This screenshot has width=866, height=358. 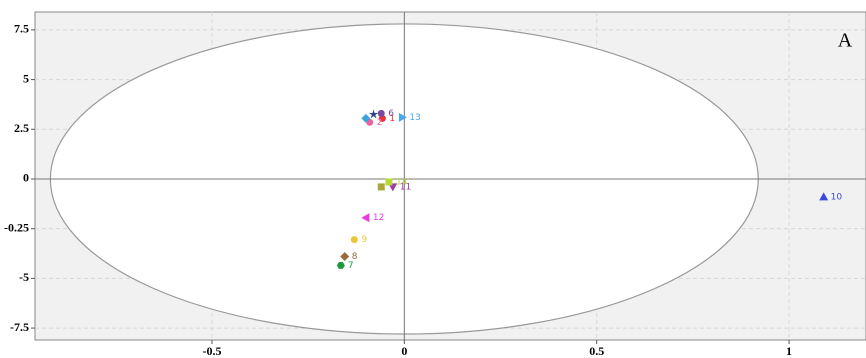 I want to click on point-label: 2, so click(x=380, y=123).